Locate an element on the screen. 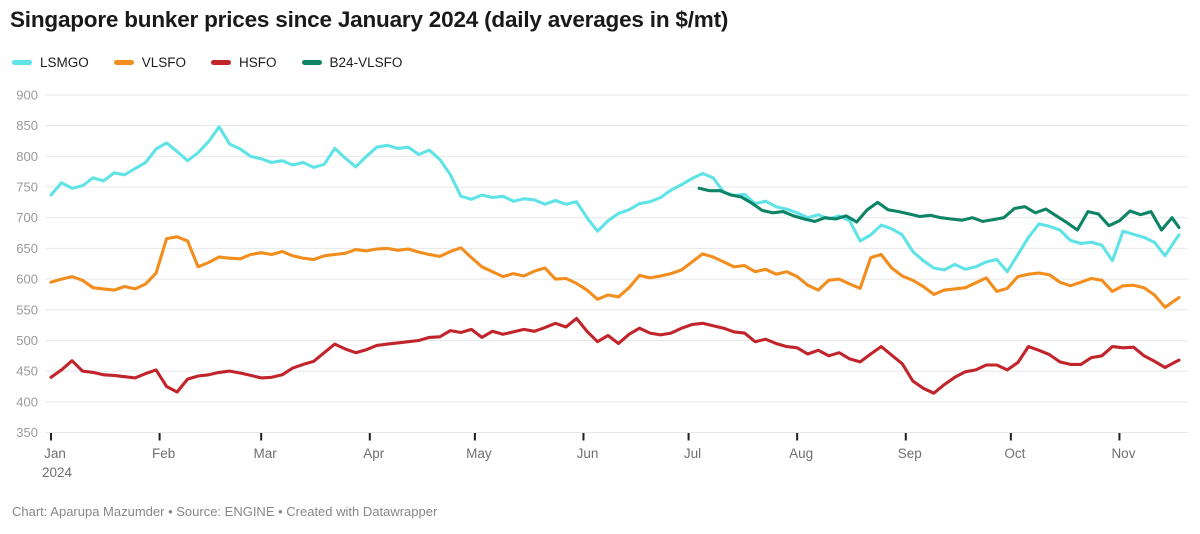 This screenshot has width=1200, height=534. x-axis-label-jun: Jun is located at coordinates (588, 453).